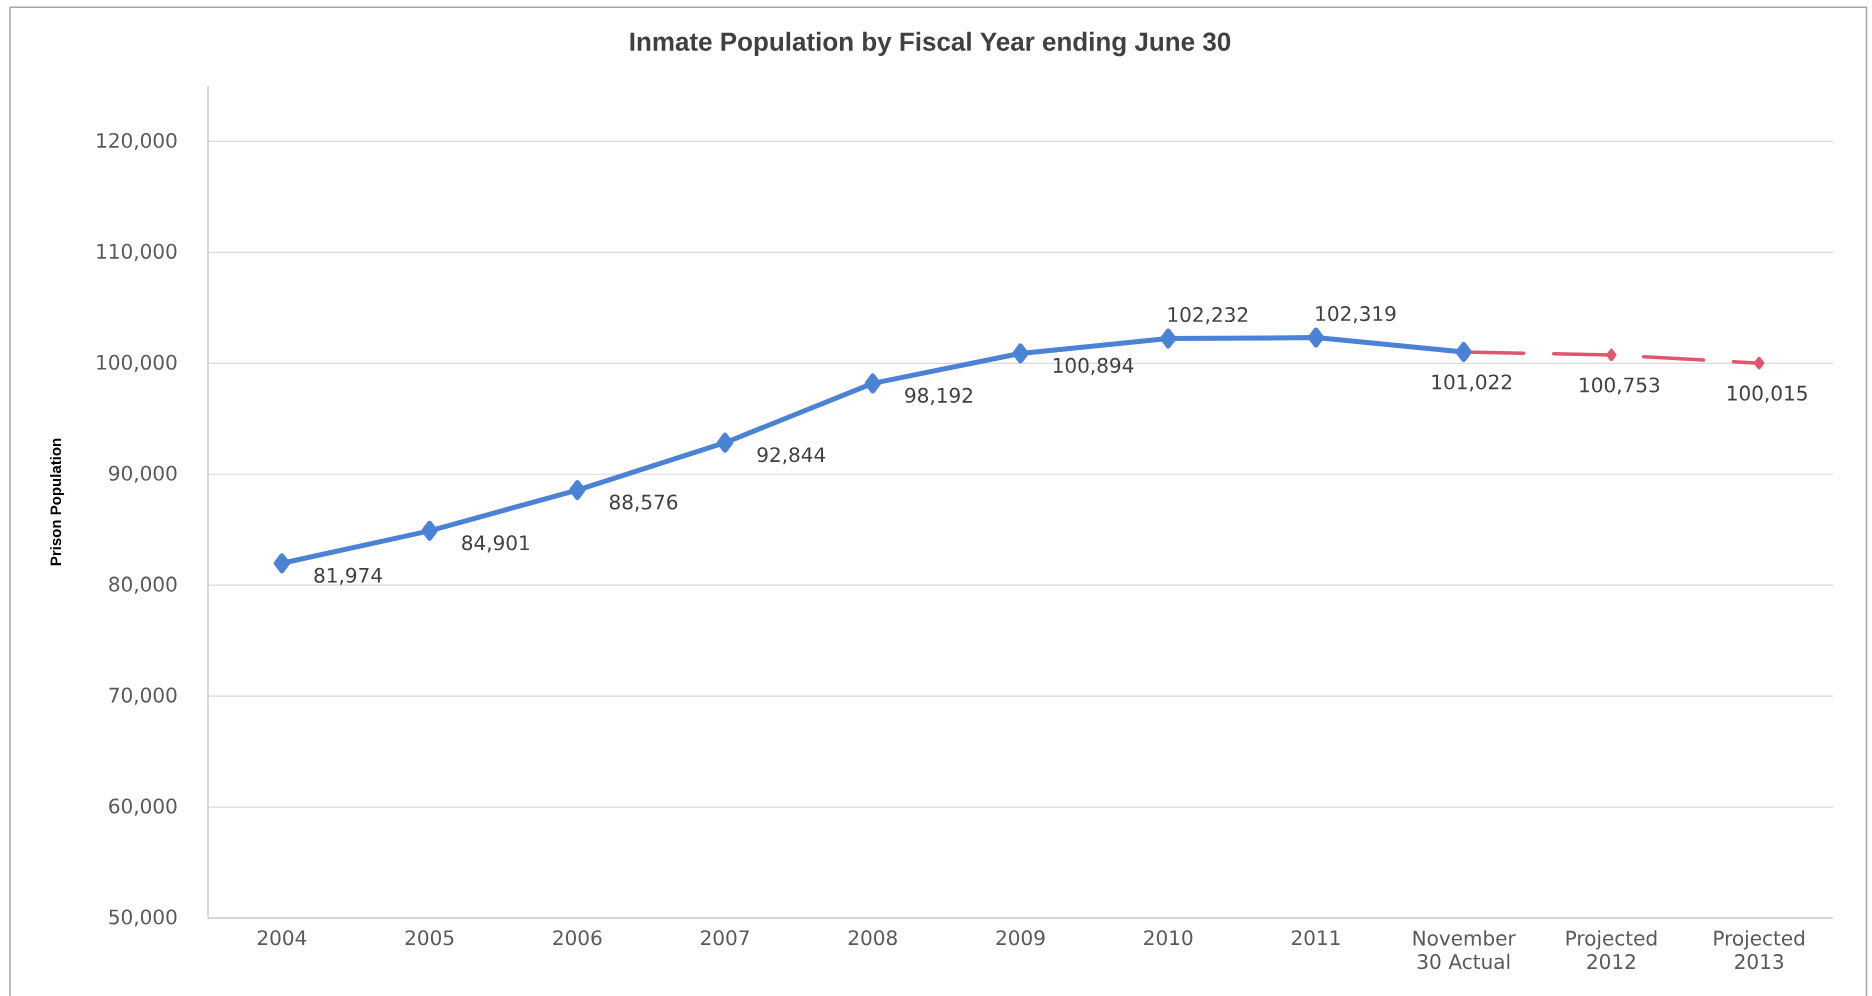 This screenshot has height=996, width=1872. I want to click on x-tick-label: 2005, so click(429, 938).